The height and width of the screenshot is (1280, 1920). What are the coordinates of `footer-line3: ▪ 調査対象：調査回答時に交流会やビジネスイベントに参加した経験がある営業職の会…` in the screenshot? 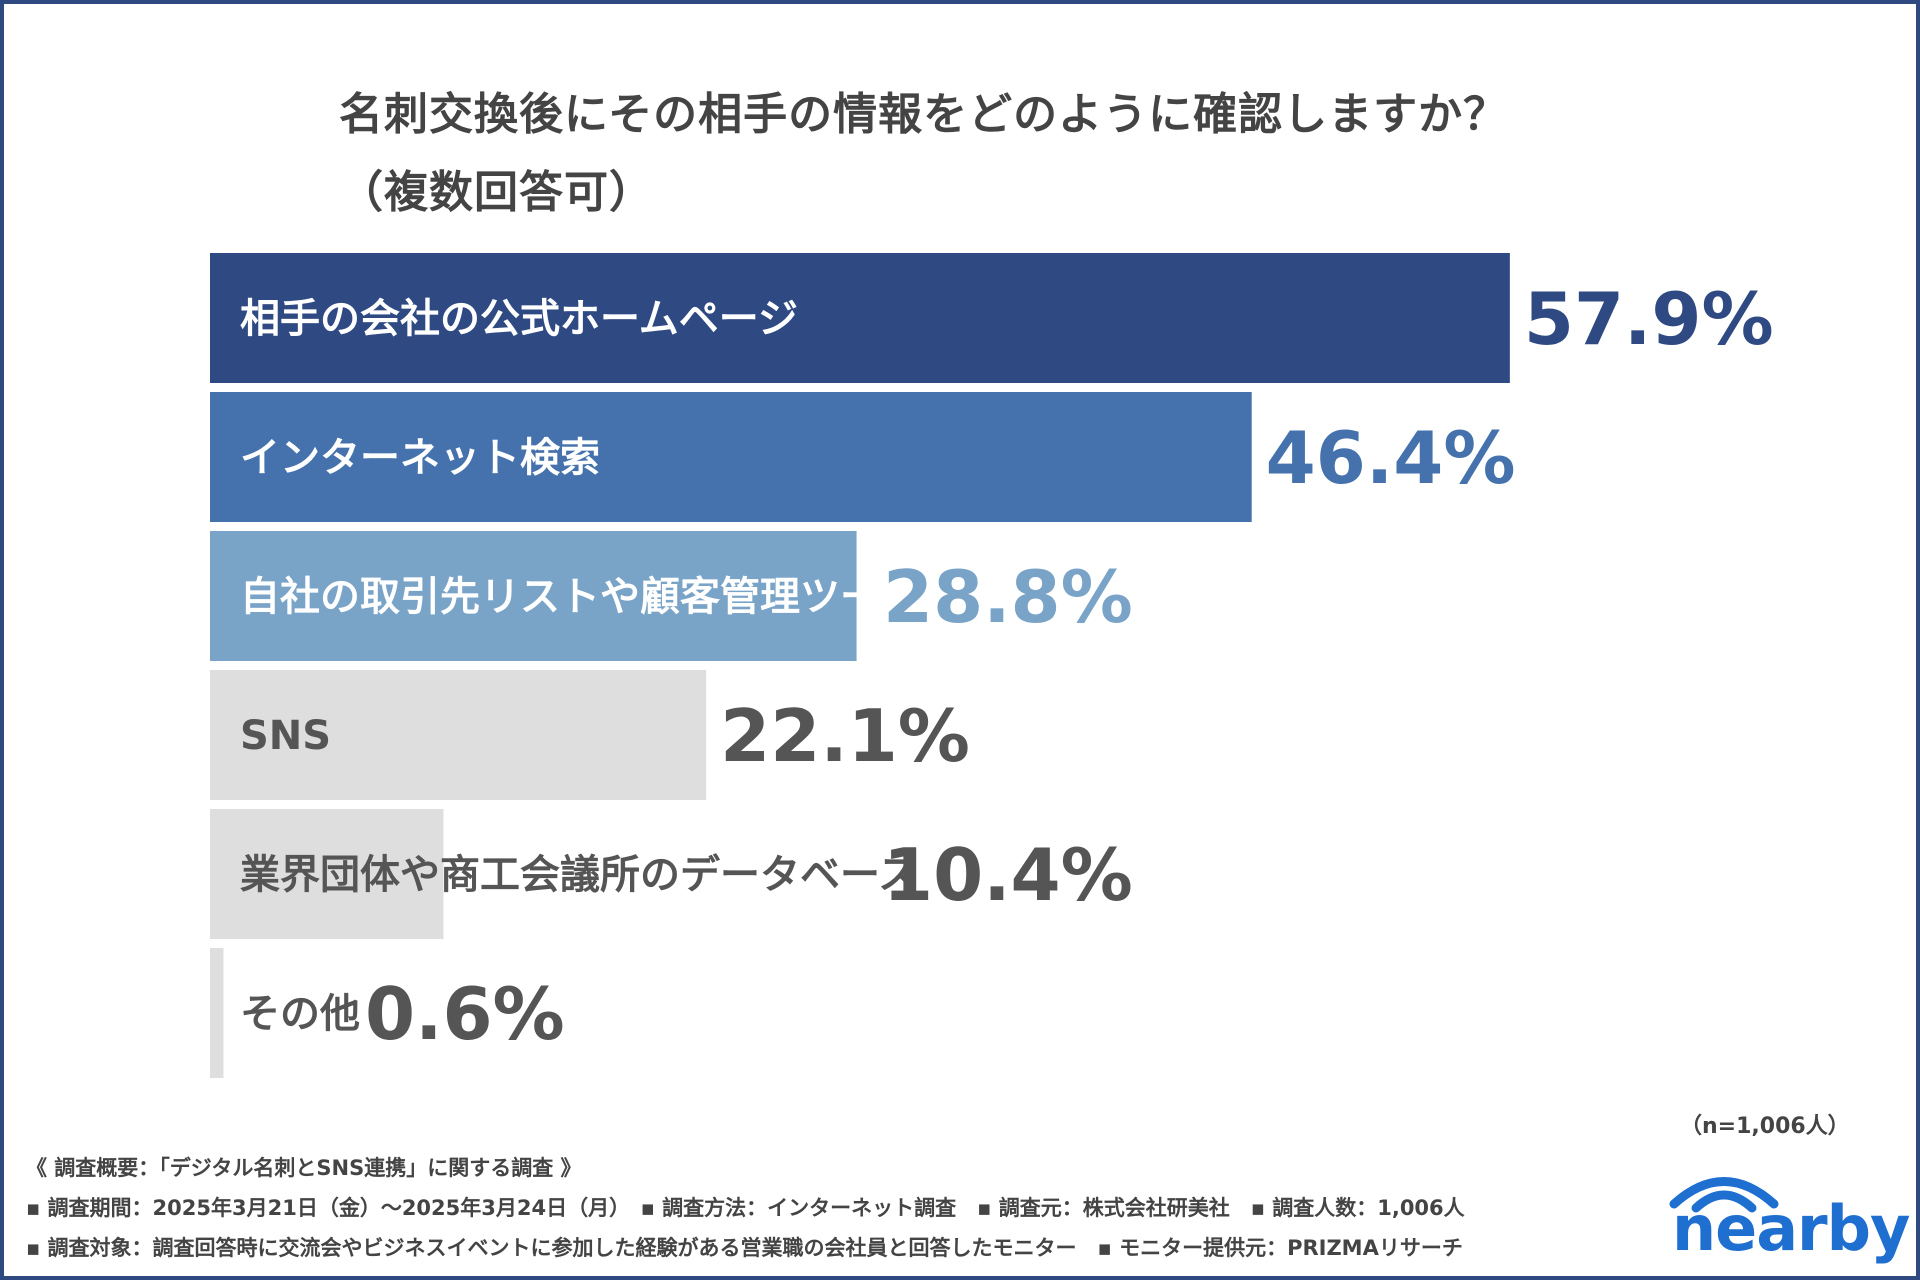 It's located at (744, 1248).